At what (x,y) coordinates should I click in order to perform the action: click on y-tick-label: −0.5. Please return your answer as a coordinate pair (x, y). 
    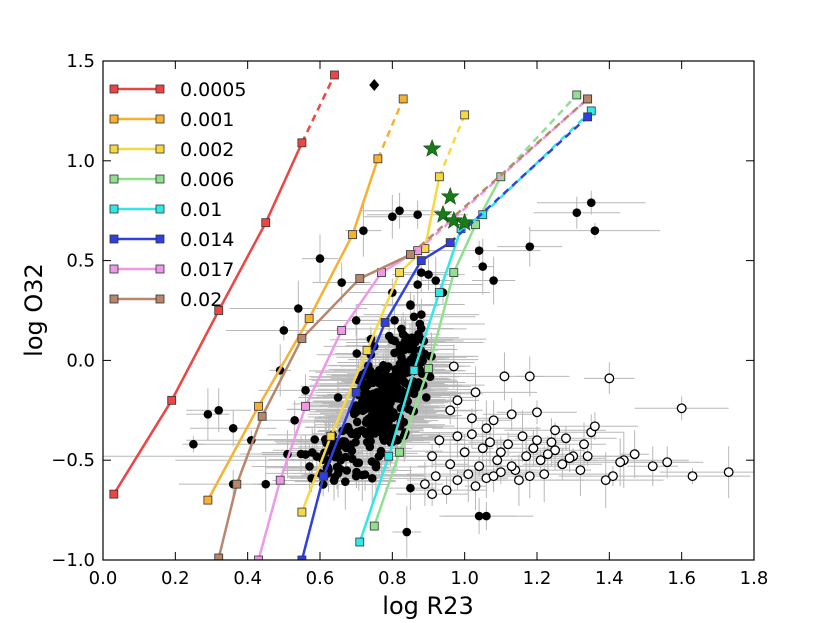
    Looking at the image, I should click on (73, 460).